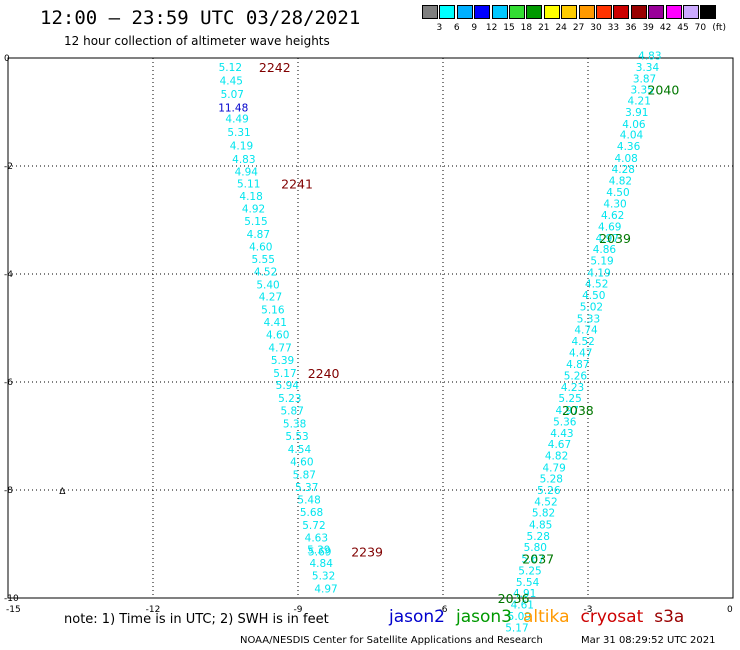 This screenshot has height=650, width=740. Describe the element at coordinates (8, 491) in the screenshot. I see `y-tick-label: -8` at that location.